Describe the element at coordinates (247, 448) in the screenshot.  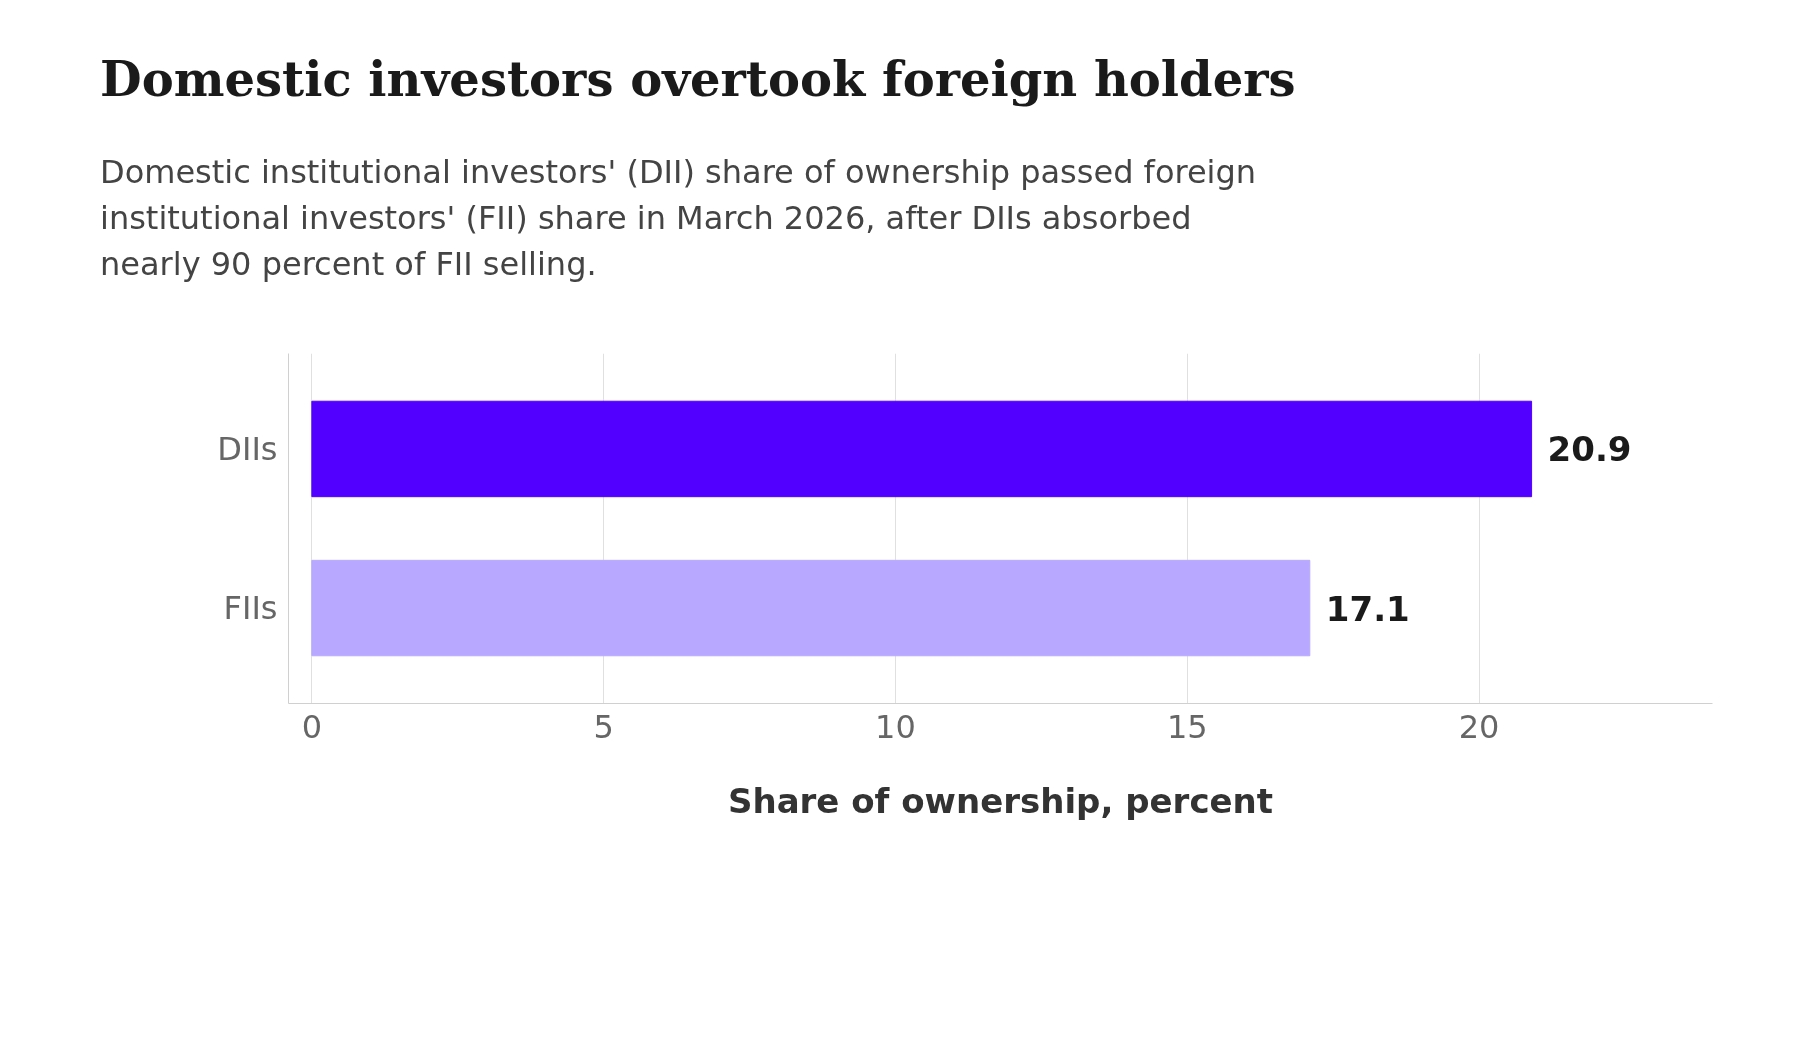
I see `y-tick-label: DIIs` at that location.